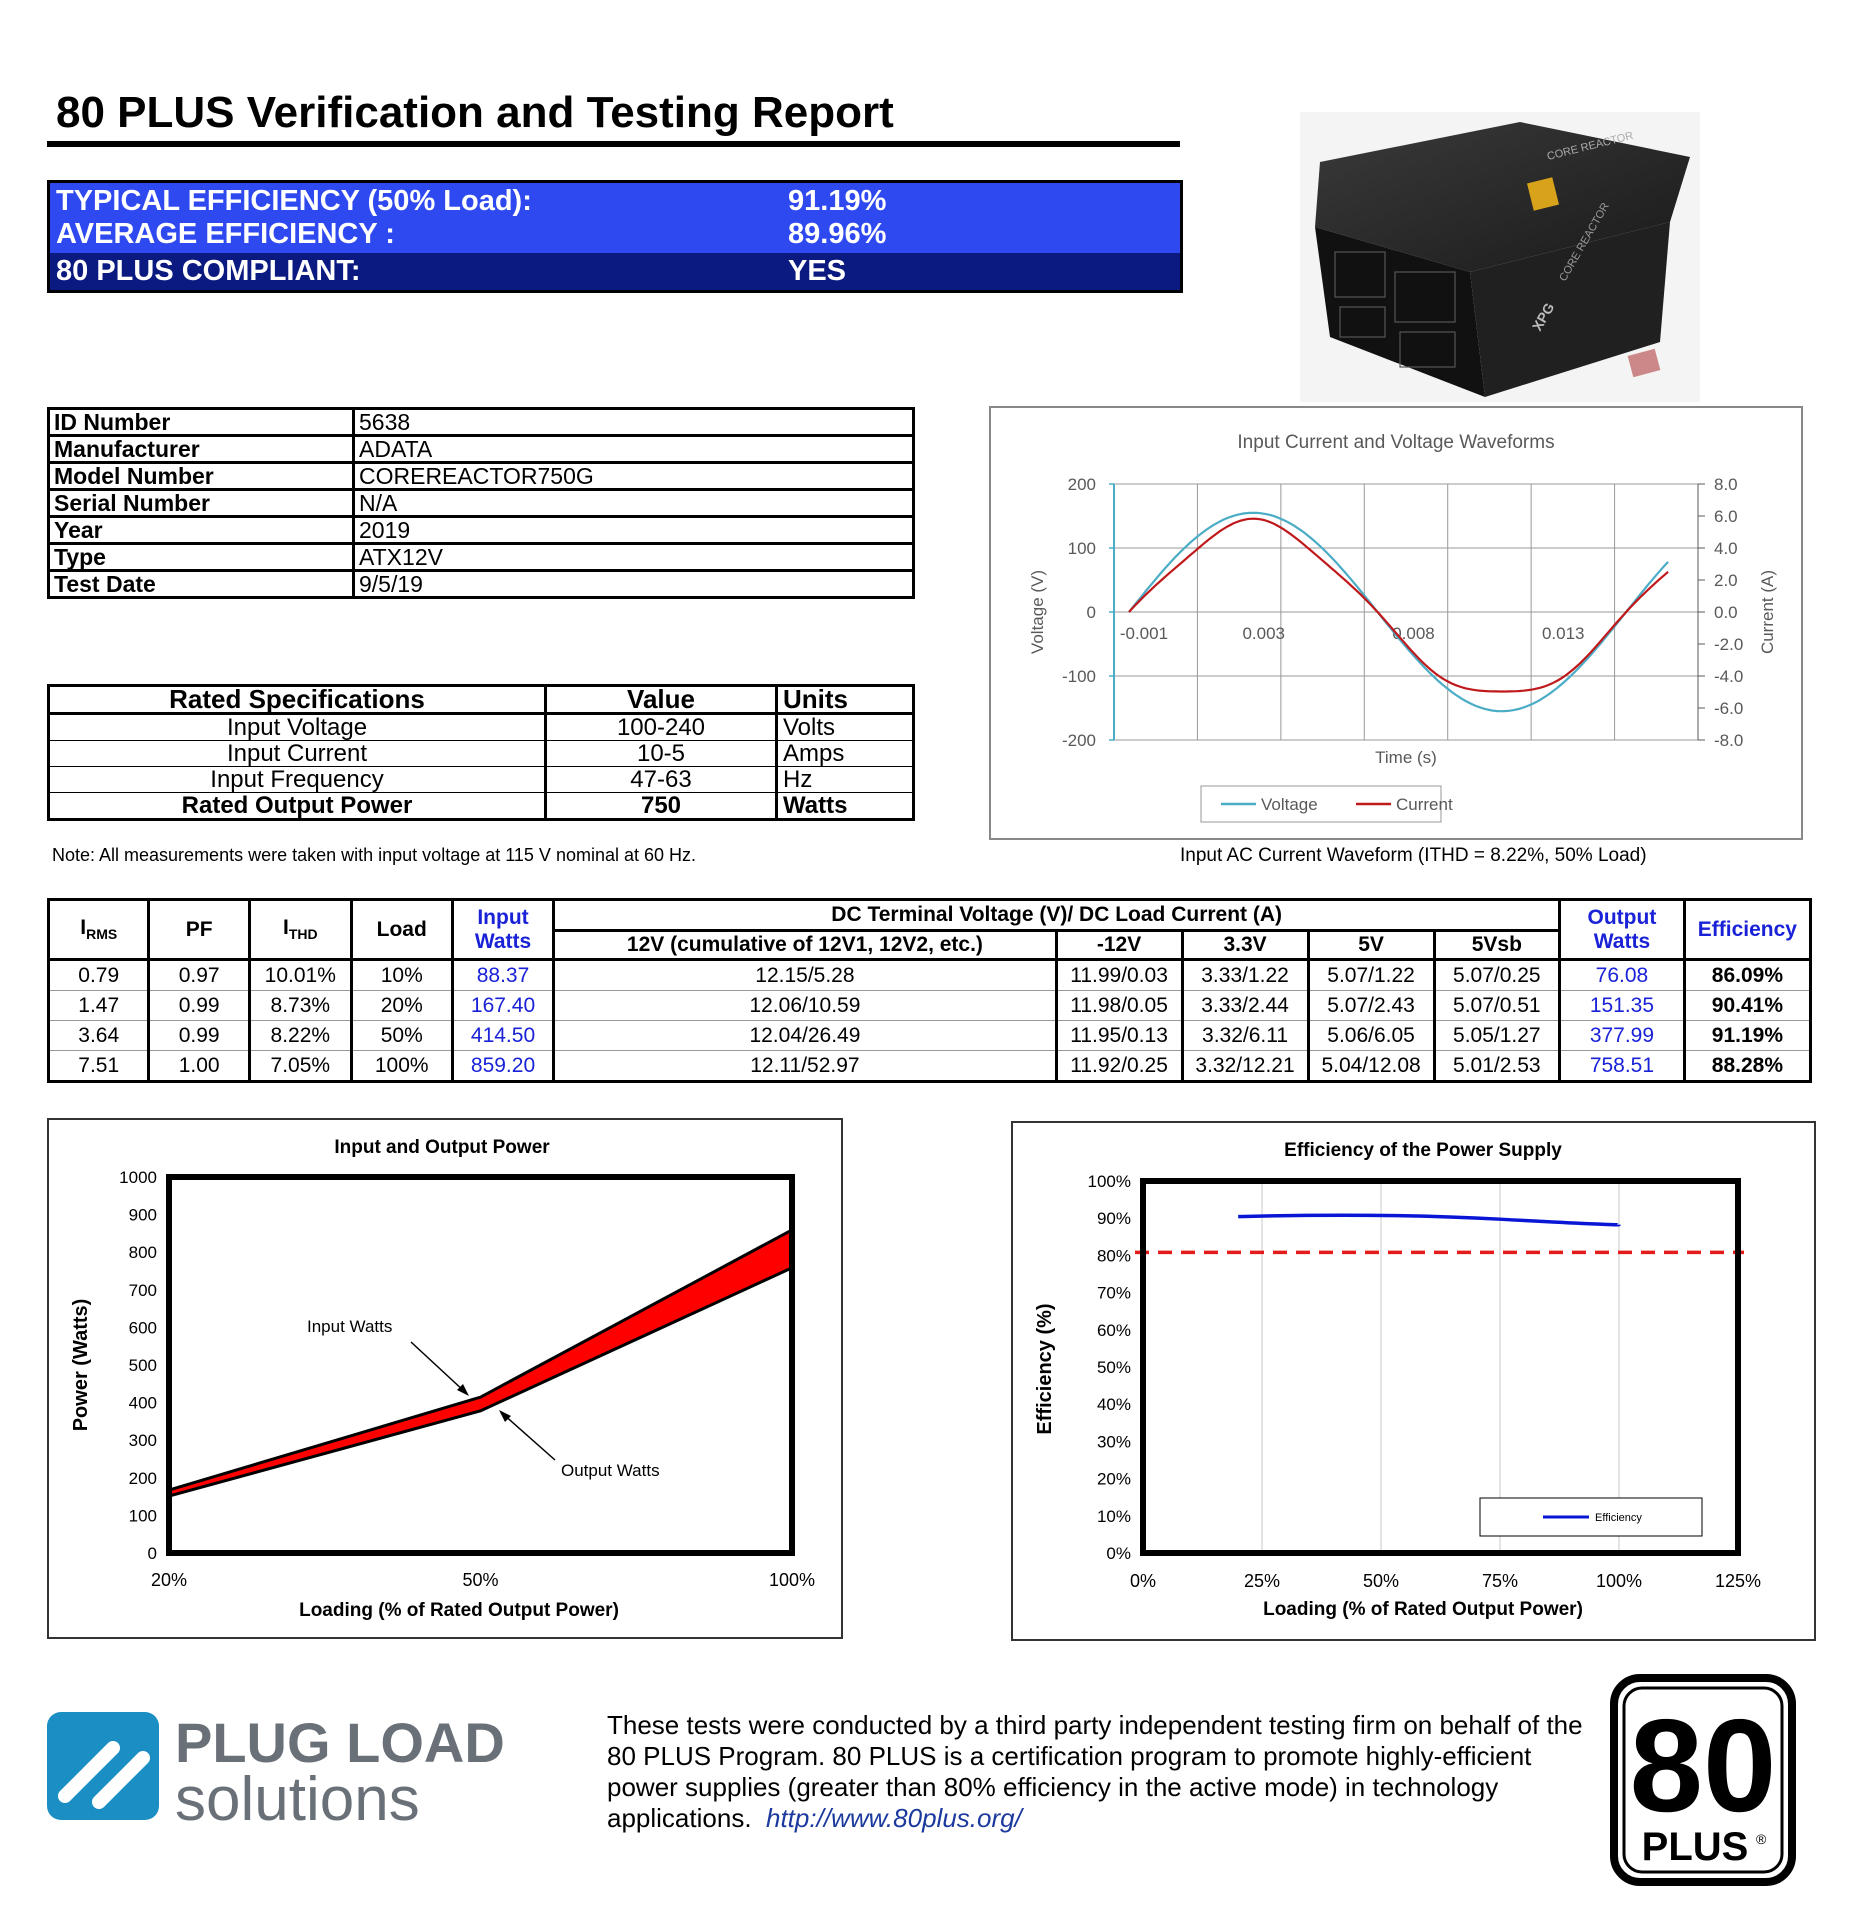 This screenshot has width=1863, height=1918. Describe the element at coordinates (1440, 1367) in the screenshot. I see `plot-frame` at that location.